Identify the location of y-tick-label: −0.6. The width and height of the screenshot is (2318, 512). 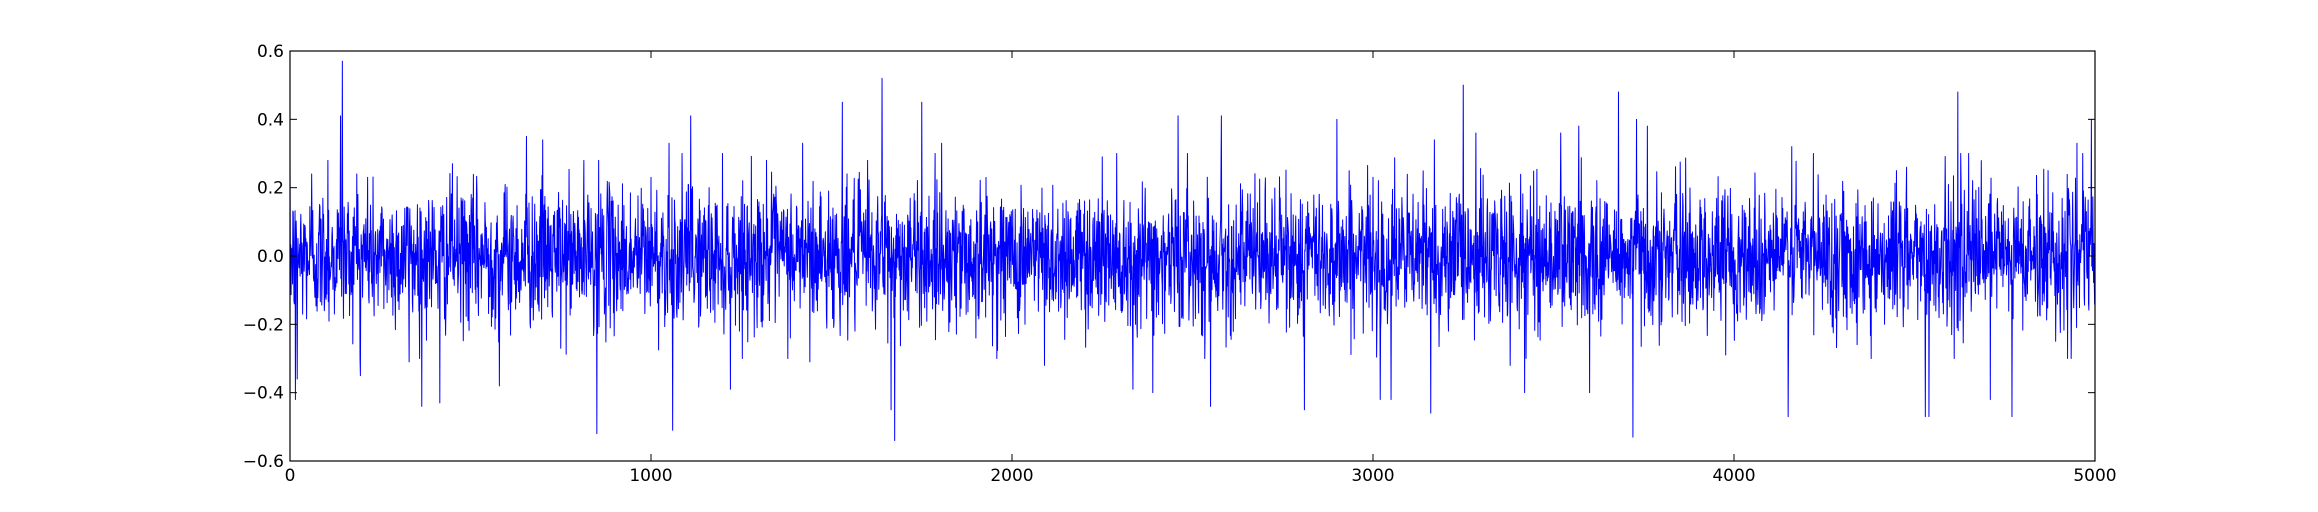
(263, 462).